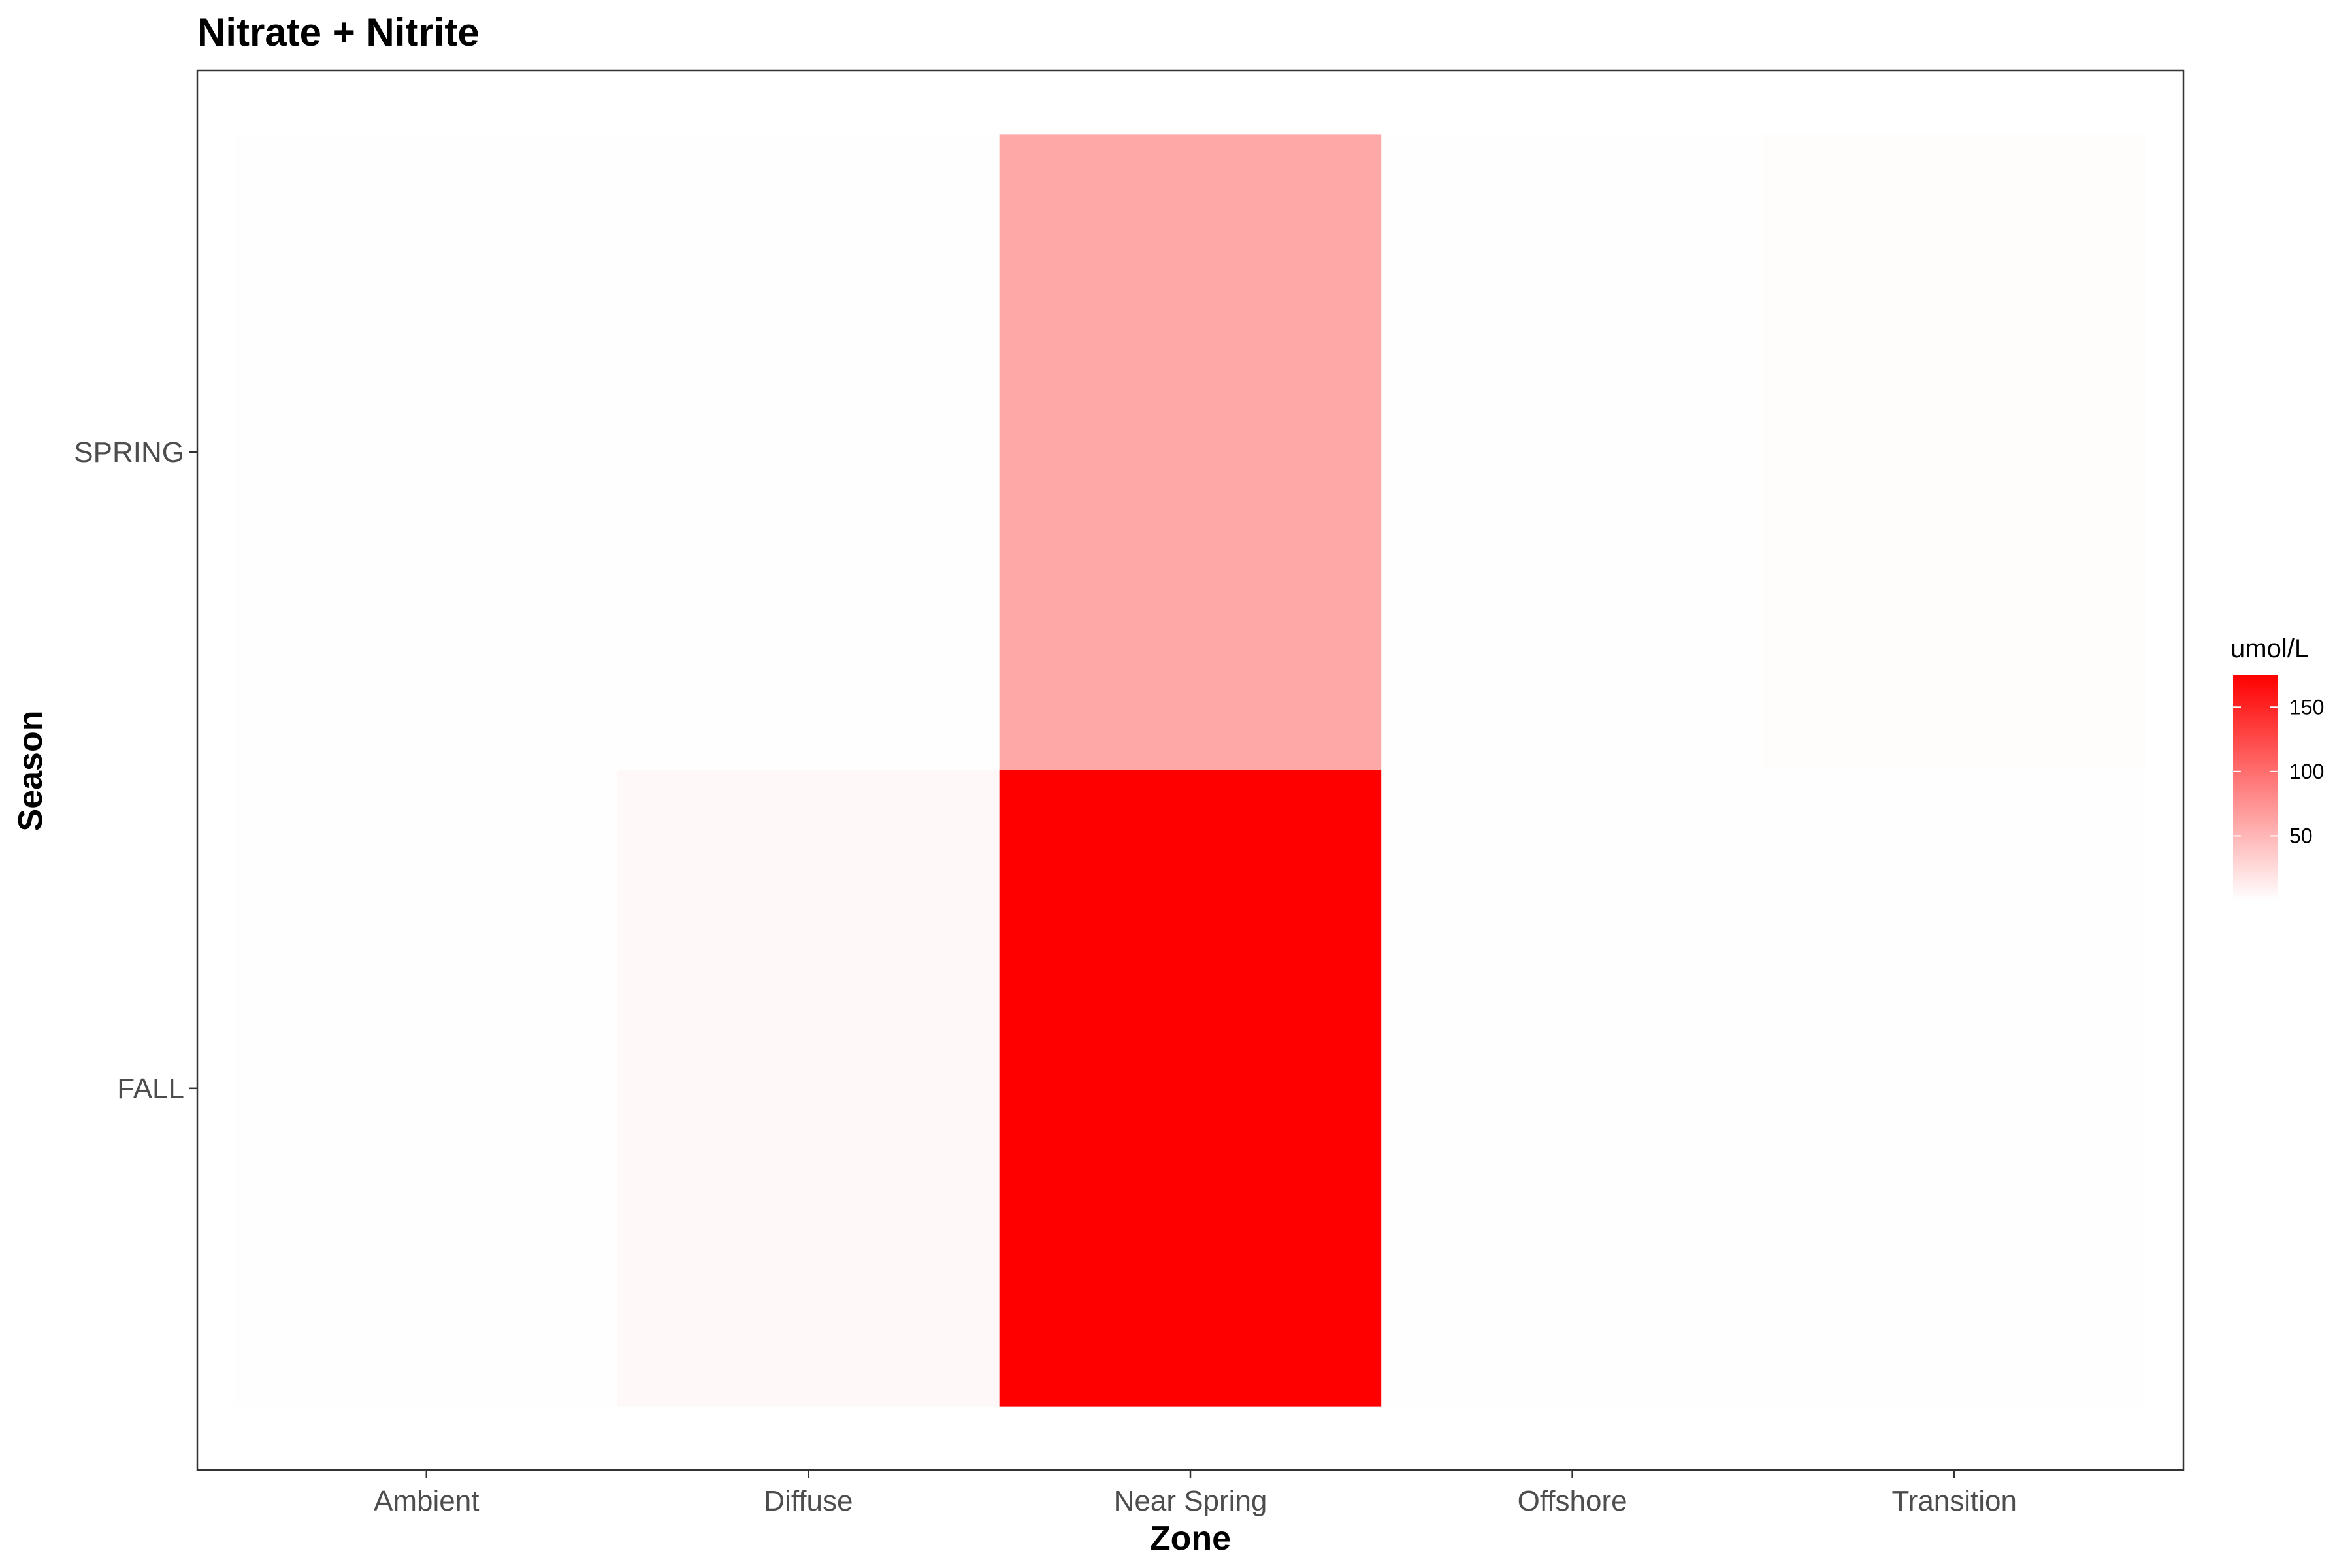 This screenshot has width=2352, height=1568. Describe the element at coordinates (2269, 648) in the screenshot. I see `legend-title: umol/L` at that location.